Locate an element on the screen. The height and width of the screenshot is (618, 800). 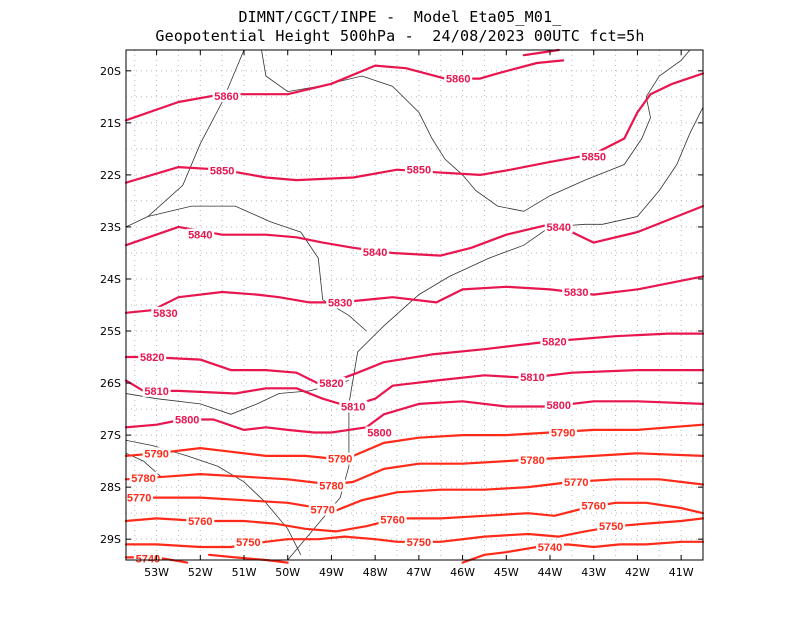
border-mg-rj is located at coordinates (607, 130).